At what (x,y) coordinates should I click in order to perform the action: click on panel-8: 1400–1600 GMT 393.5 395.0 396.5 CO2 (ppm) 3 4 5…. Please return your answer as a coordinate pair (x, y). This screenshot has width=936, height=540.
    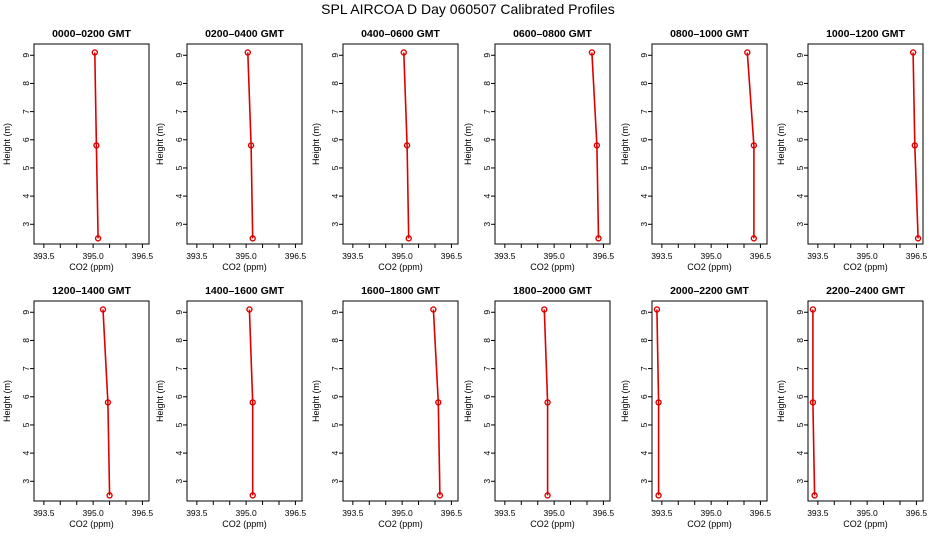
    Looking at the image, I should click on (230, 407).